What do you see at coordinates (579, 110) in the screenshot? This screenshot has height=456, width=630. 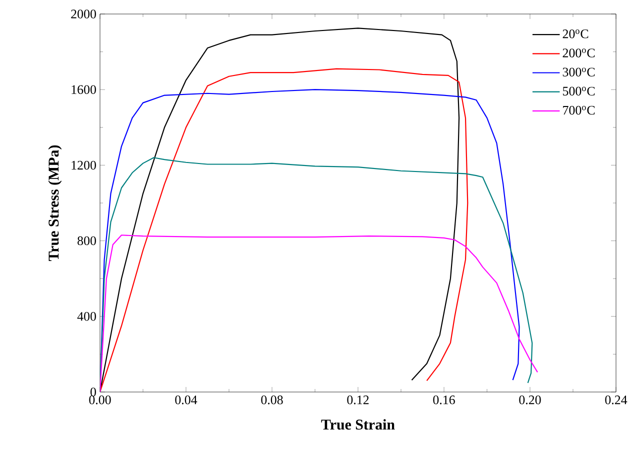 I see `legend-label: 700$^{o}$C` at bounding box center [579, 110].